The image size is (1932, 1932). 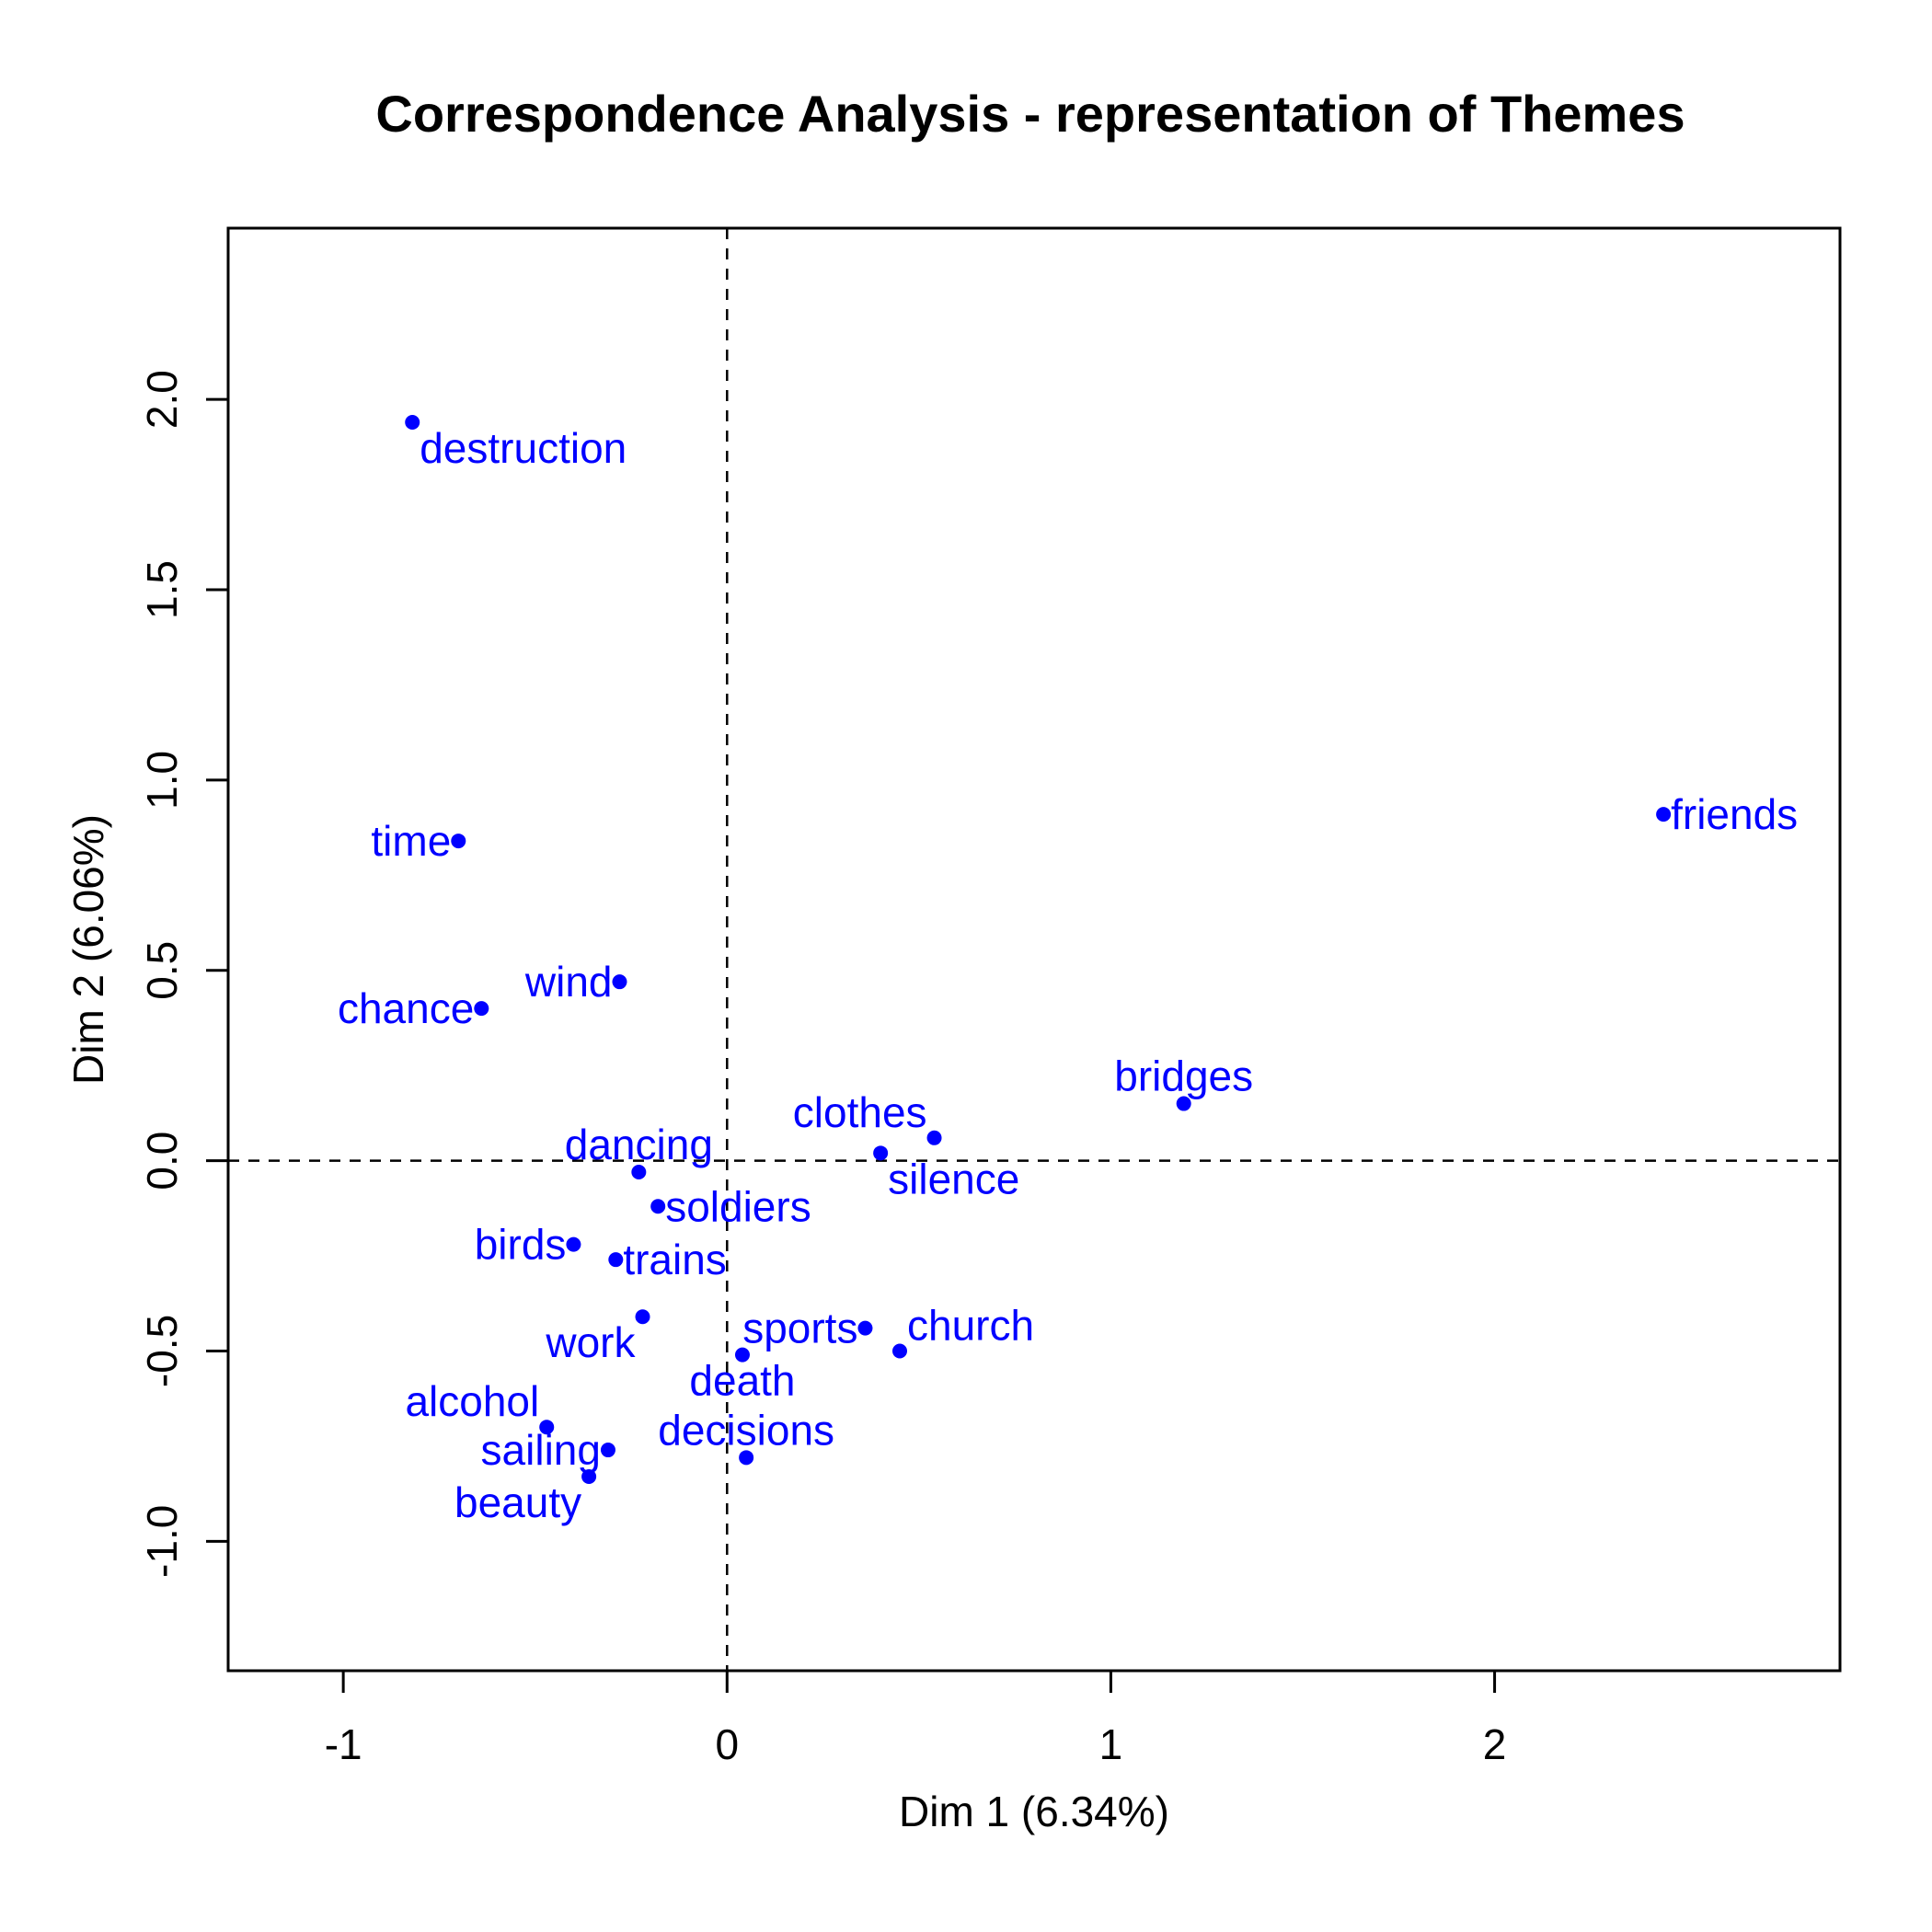 What do you see at coordinates (162, 1161) in the screenshot?
I see `y-tick-label: 0.0` at bounding box center [162, 1161].